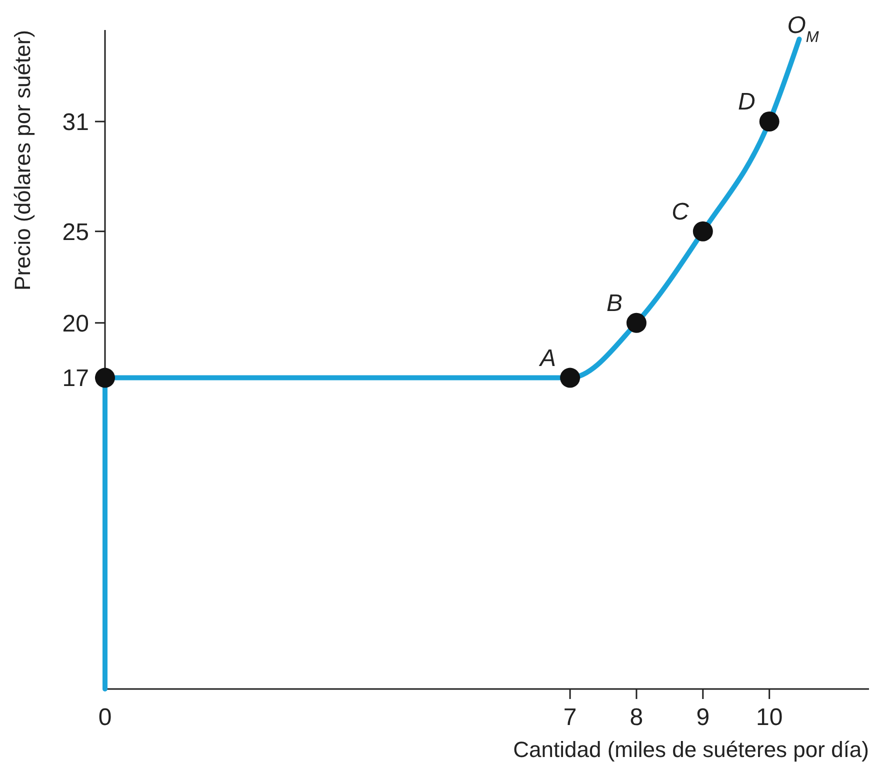 This screenshot has width=889, height=769. Describe the element at coordinates (75, 122) in the screenshot. I see `y-tick-label: 31` at that location.